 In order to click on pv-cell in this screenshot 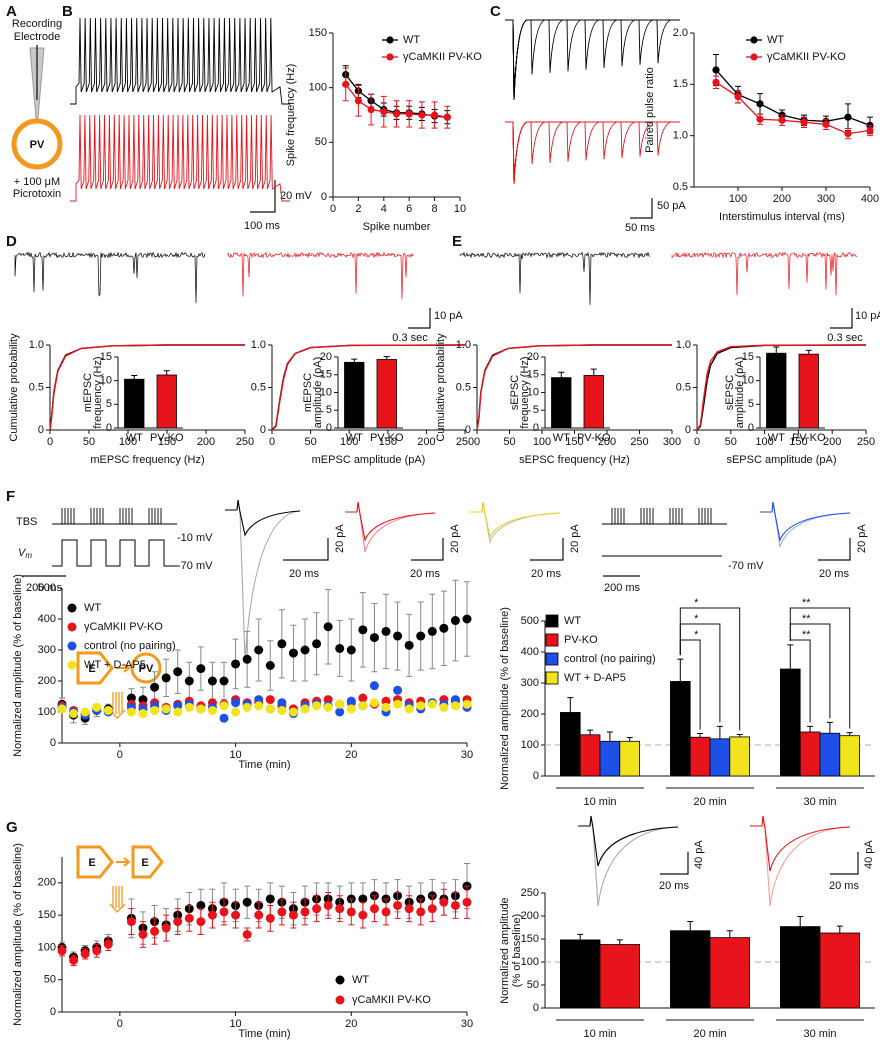, I will do `click(37, 144)`.